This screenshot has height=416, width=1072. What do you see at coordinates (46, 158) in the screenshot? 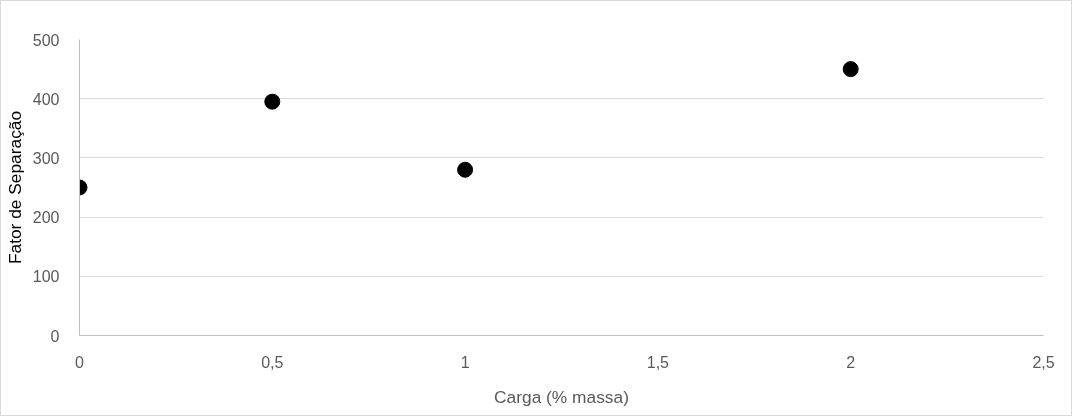
I see `y-tick-label: 300` at bounding box center [46, 158].